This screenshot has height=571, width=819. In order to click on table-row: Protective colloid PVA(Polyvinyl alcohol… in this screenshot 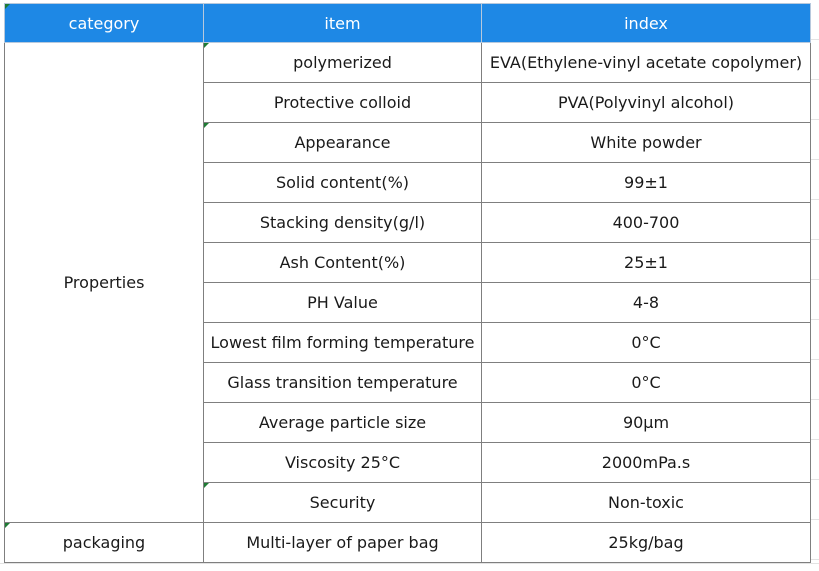, I will do `click(408, 102)`.